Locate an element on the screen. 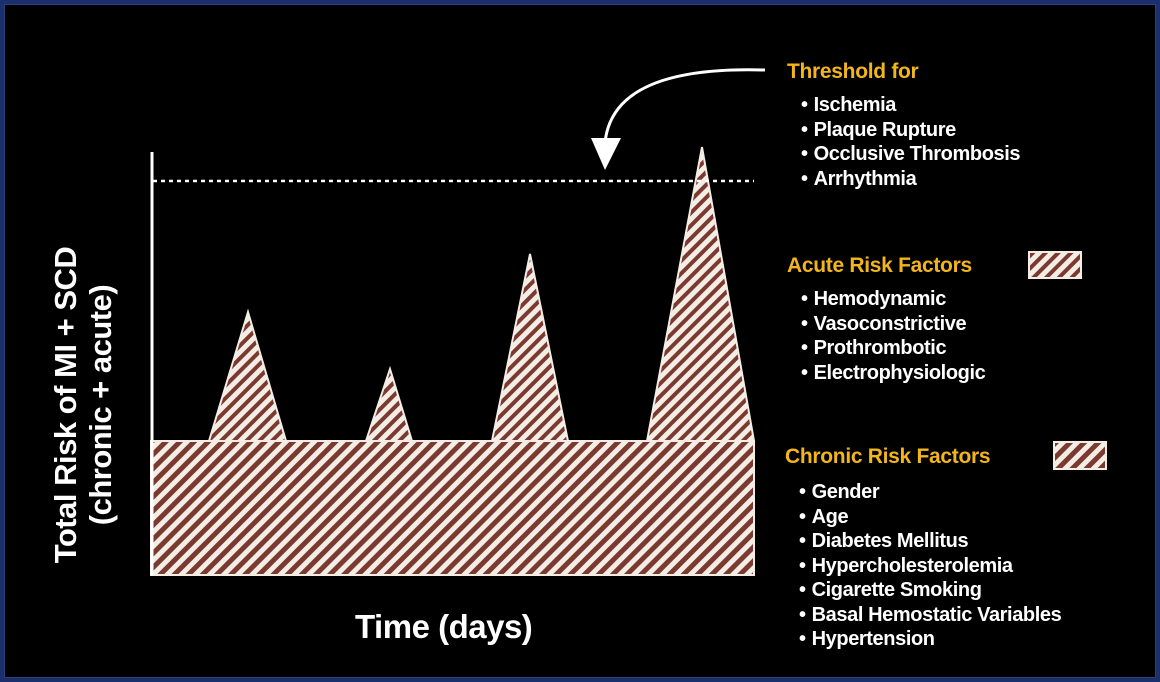 The width and height of the screenshot is (1160, 682). list-item: Age is located at coordinates (930, 517).